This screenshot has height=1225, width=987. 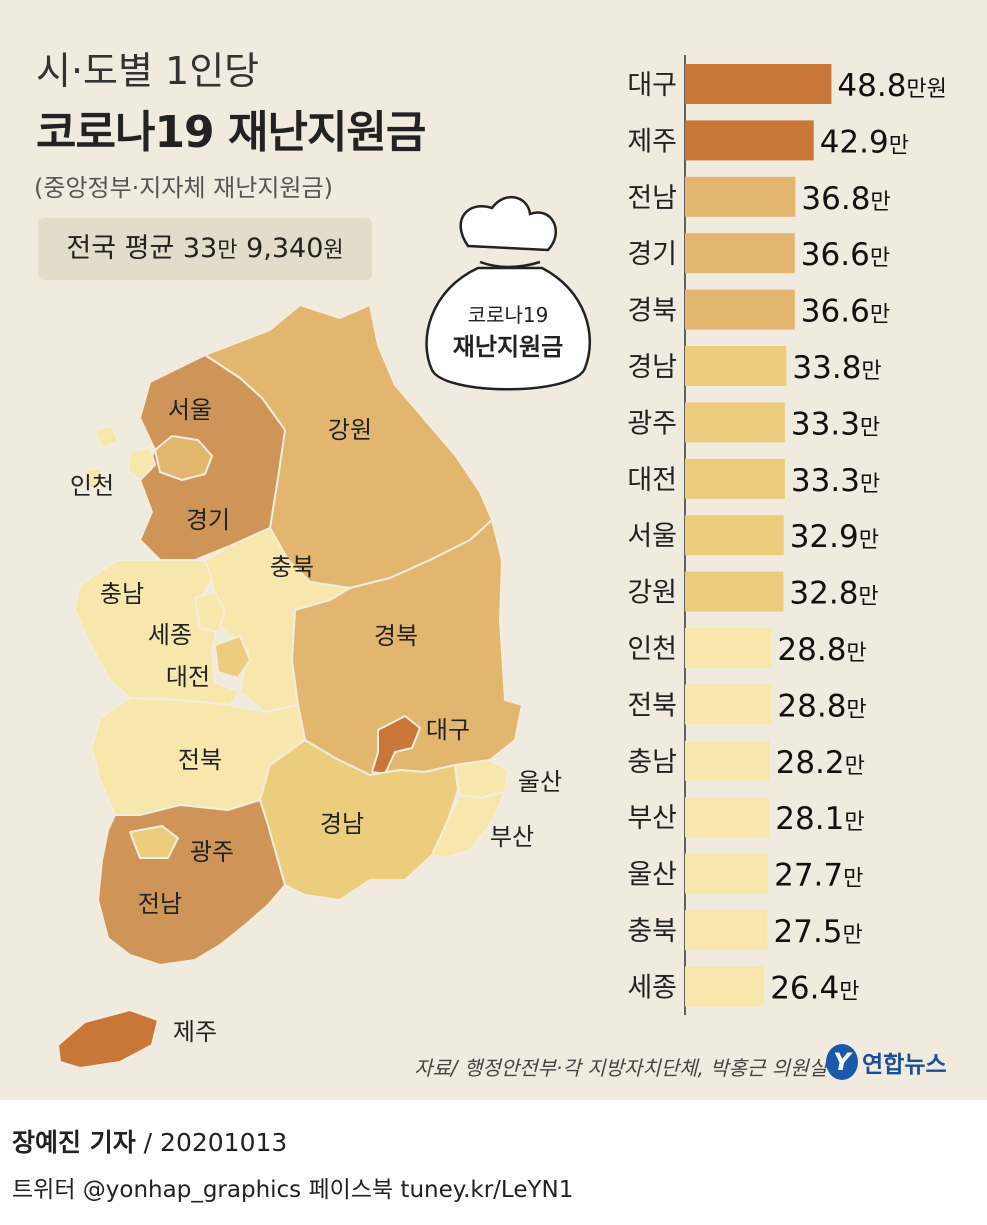 I want to click on category-label: 울산, so click(x=652, y=875).